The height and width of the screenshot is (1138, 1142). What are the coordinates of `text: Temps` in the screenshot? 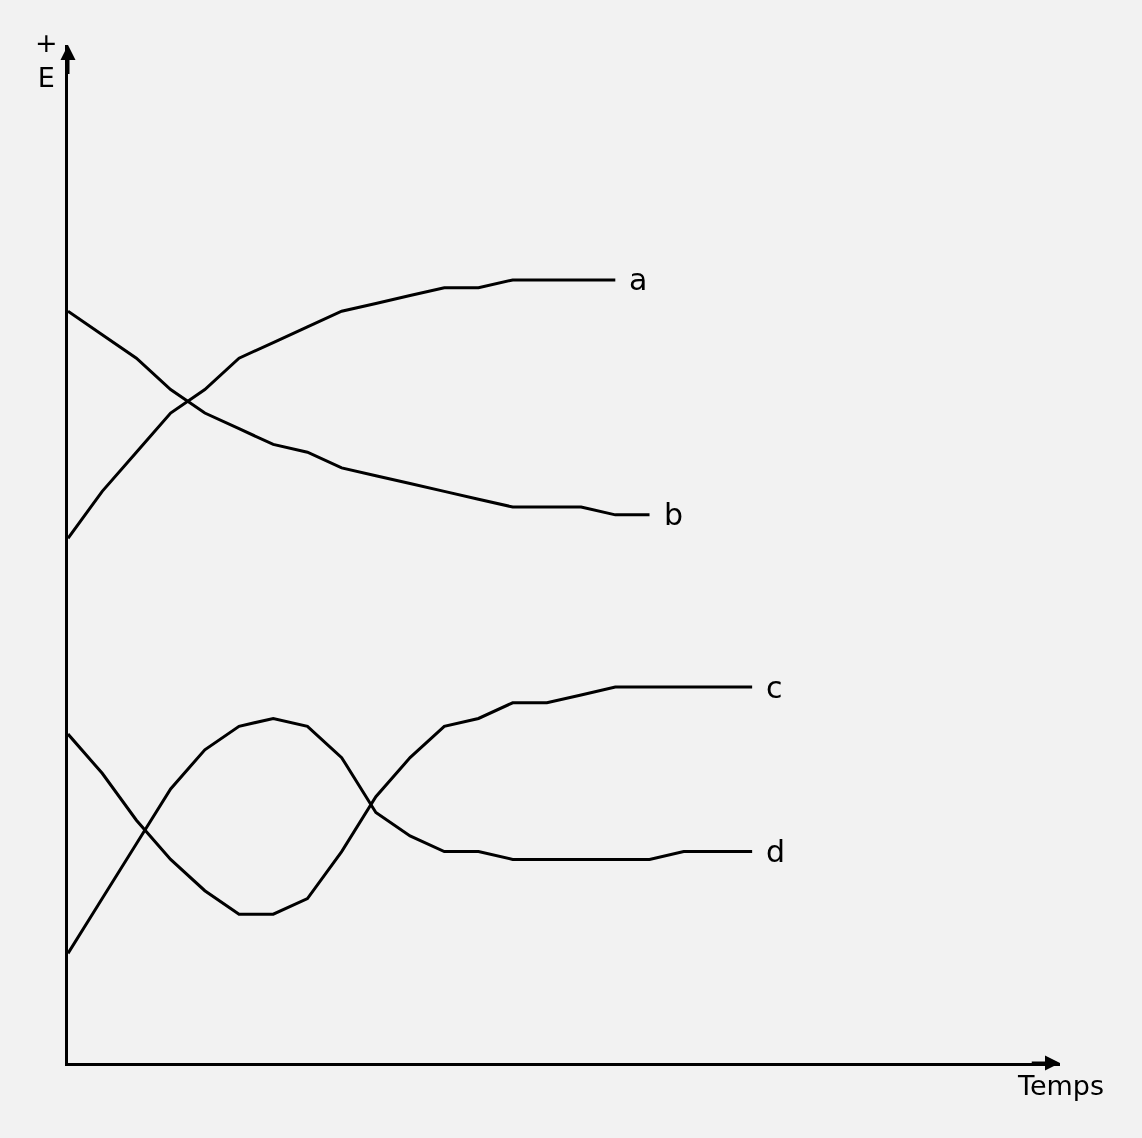 It's located at (1061, 1085).